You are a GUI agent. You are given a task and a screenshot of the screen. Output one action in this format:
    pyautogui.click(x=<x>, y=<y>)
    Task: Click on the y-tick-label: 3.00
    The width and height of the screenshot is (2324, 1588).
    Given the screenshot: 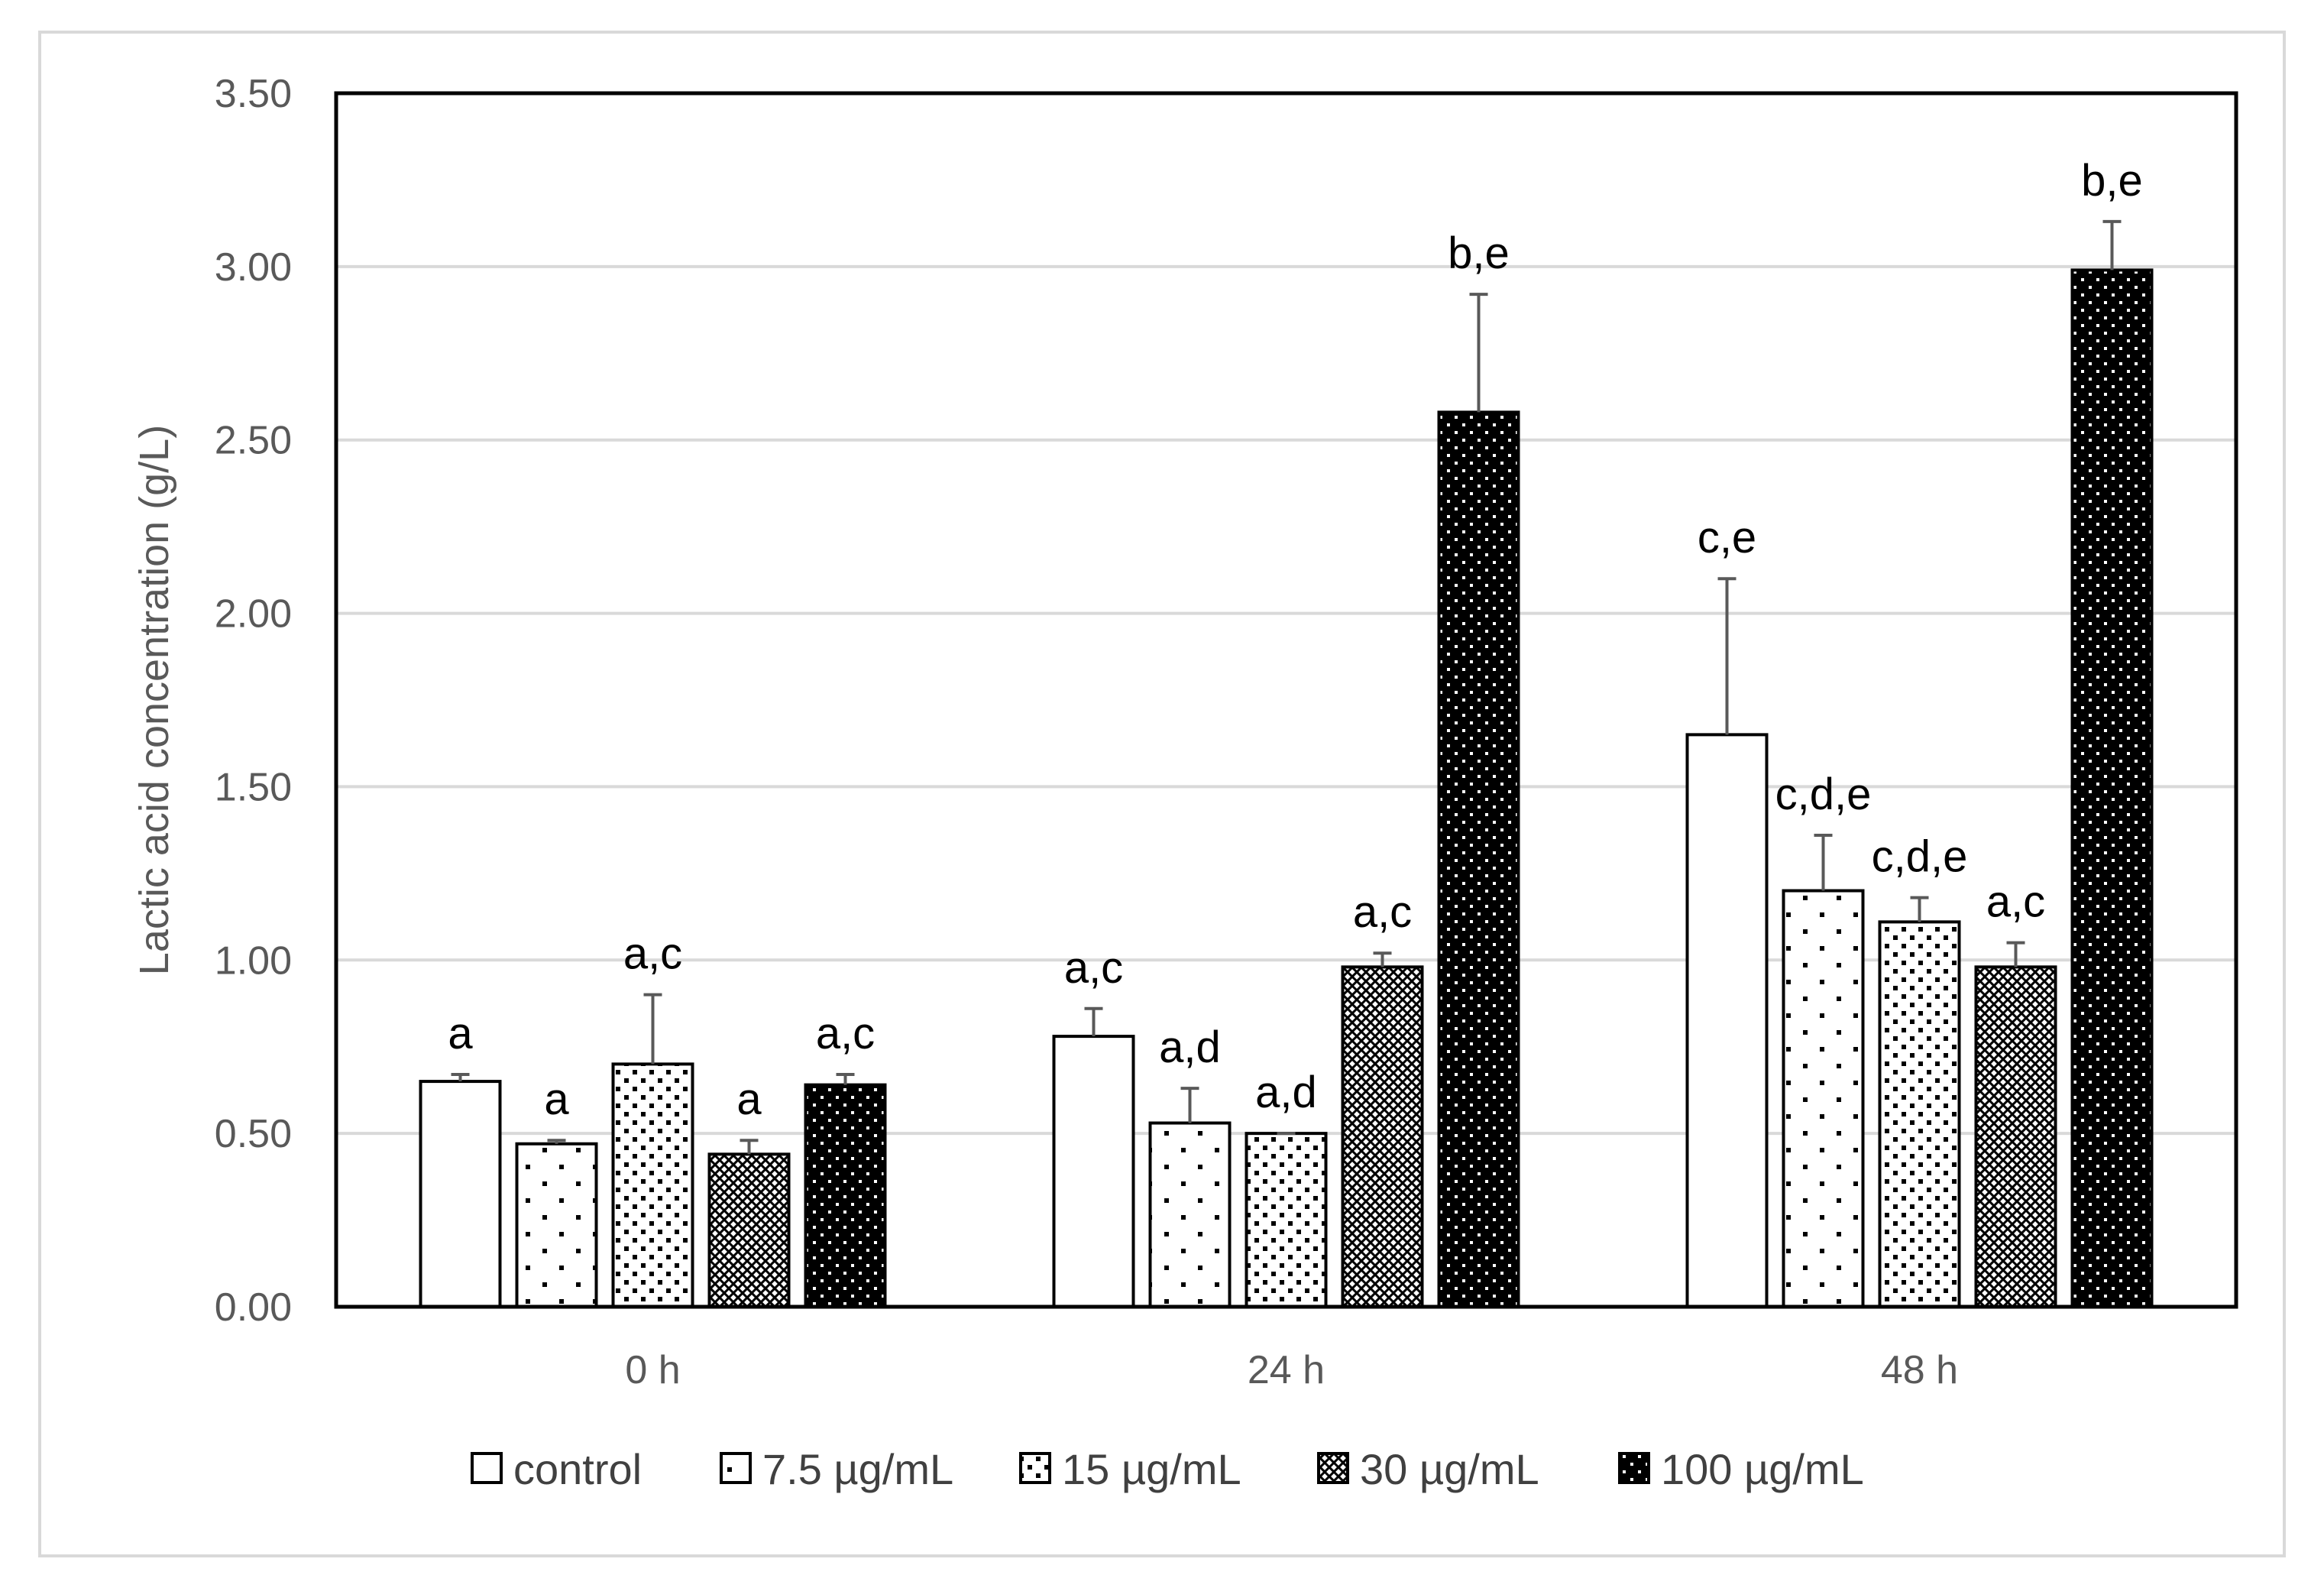 What is the action you would take?
    pyautogui.click(x=253, y=267)
    